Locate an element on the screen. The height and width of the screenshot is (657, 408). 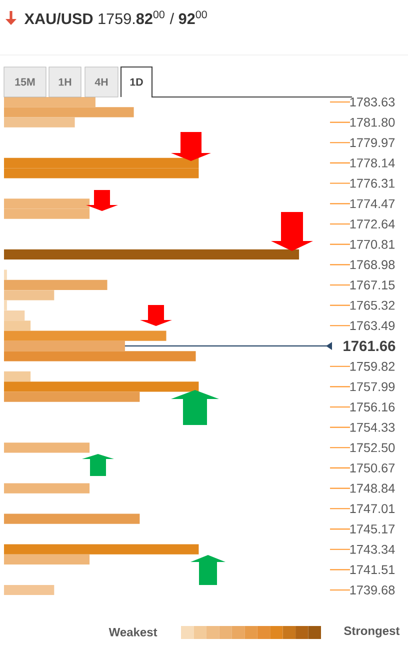
y-tick-label: 1783.63 is located at coordinates (372, 102).